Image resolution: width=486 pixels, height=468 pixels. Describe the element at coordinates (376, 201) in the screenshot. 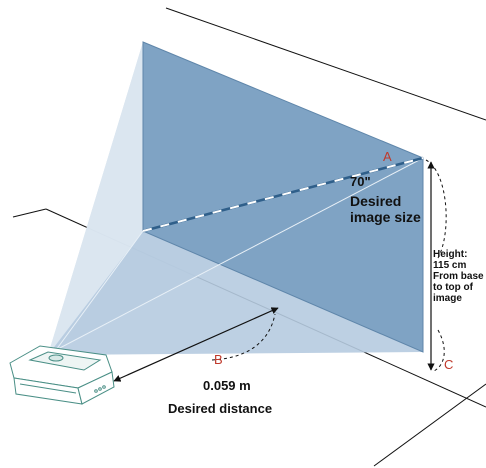

I see `desired-image-size-line-1: Desired` at that location.